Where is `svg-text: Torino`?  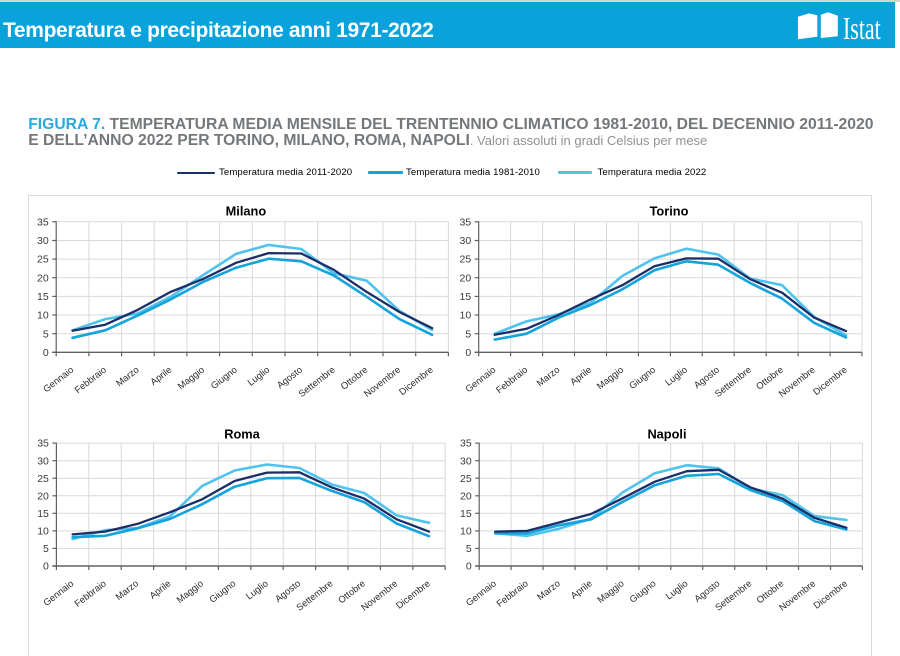 svg-text: Torino is located at coordinates (669, 211).